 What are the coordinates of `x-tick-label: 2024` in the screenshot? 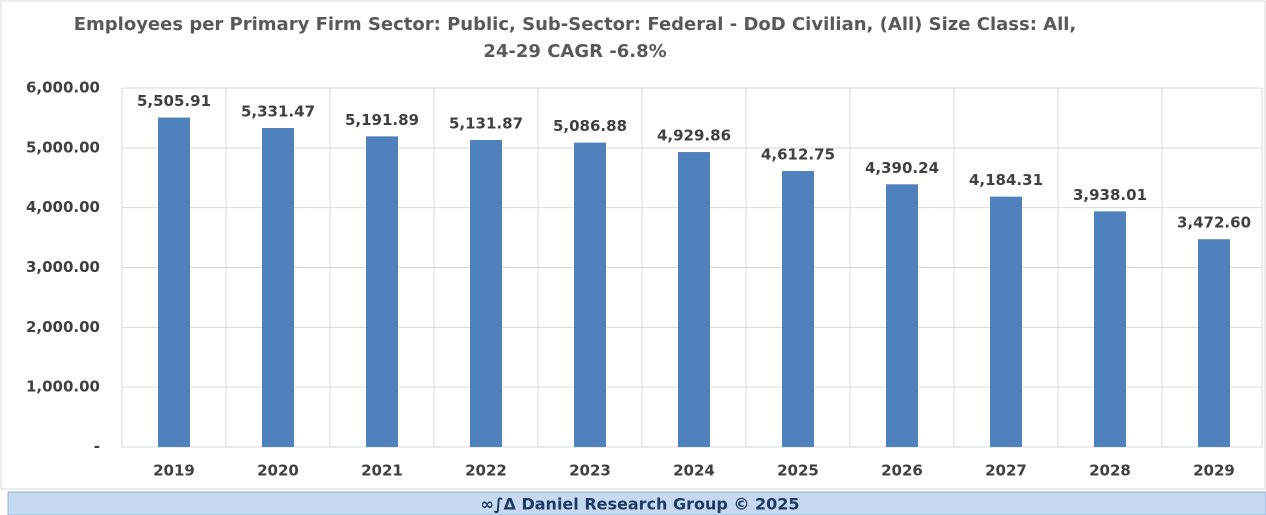 It's located at (694, 471).